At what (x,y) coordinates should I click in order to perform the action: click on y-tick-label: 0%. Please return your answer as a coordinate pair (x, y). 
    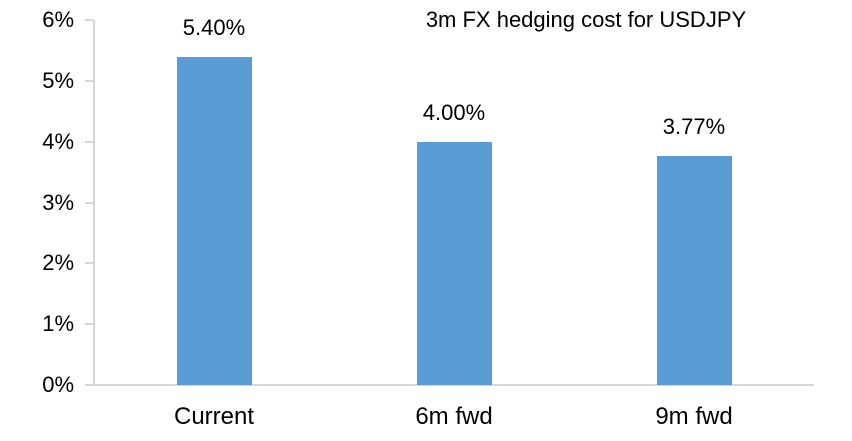
    Looking at the image, I should click on (58, 384).